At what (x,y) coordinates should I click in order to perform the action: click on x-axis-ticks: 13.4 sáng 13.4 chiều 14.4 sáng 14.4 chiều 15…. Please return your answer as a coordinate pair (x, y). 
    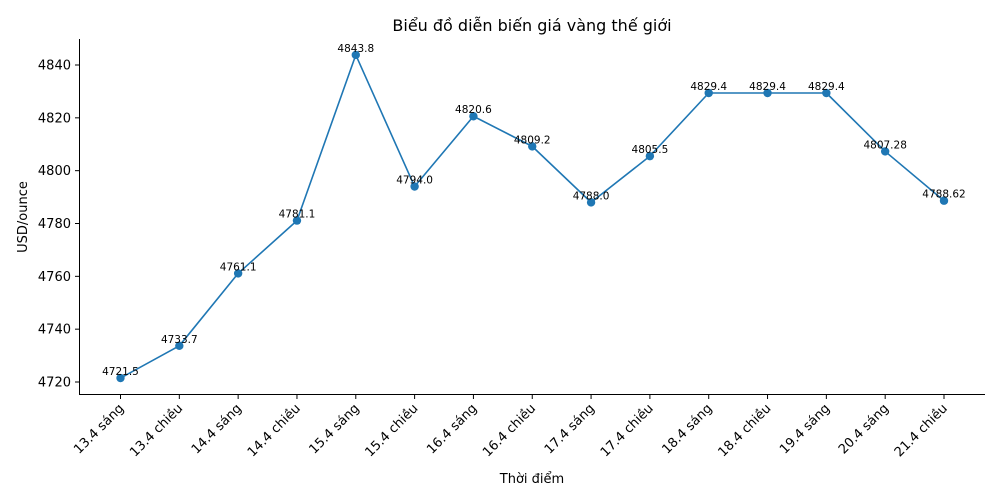
    Looking at the image, I should click on (511, 427).